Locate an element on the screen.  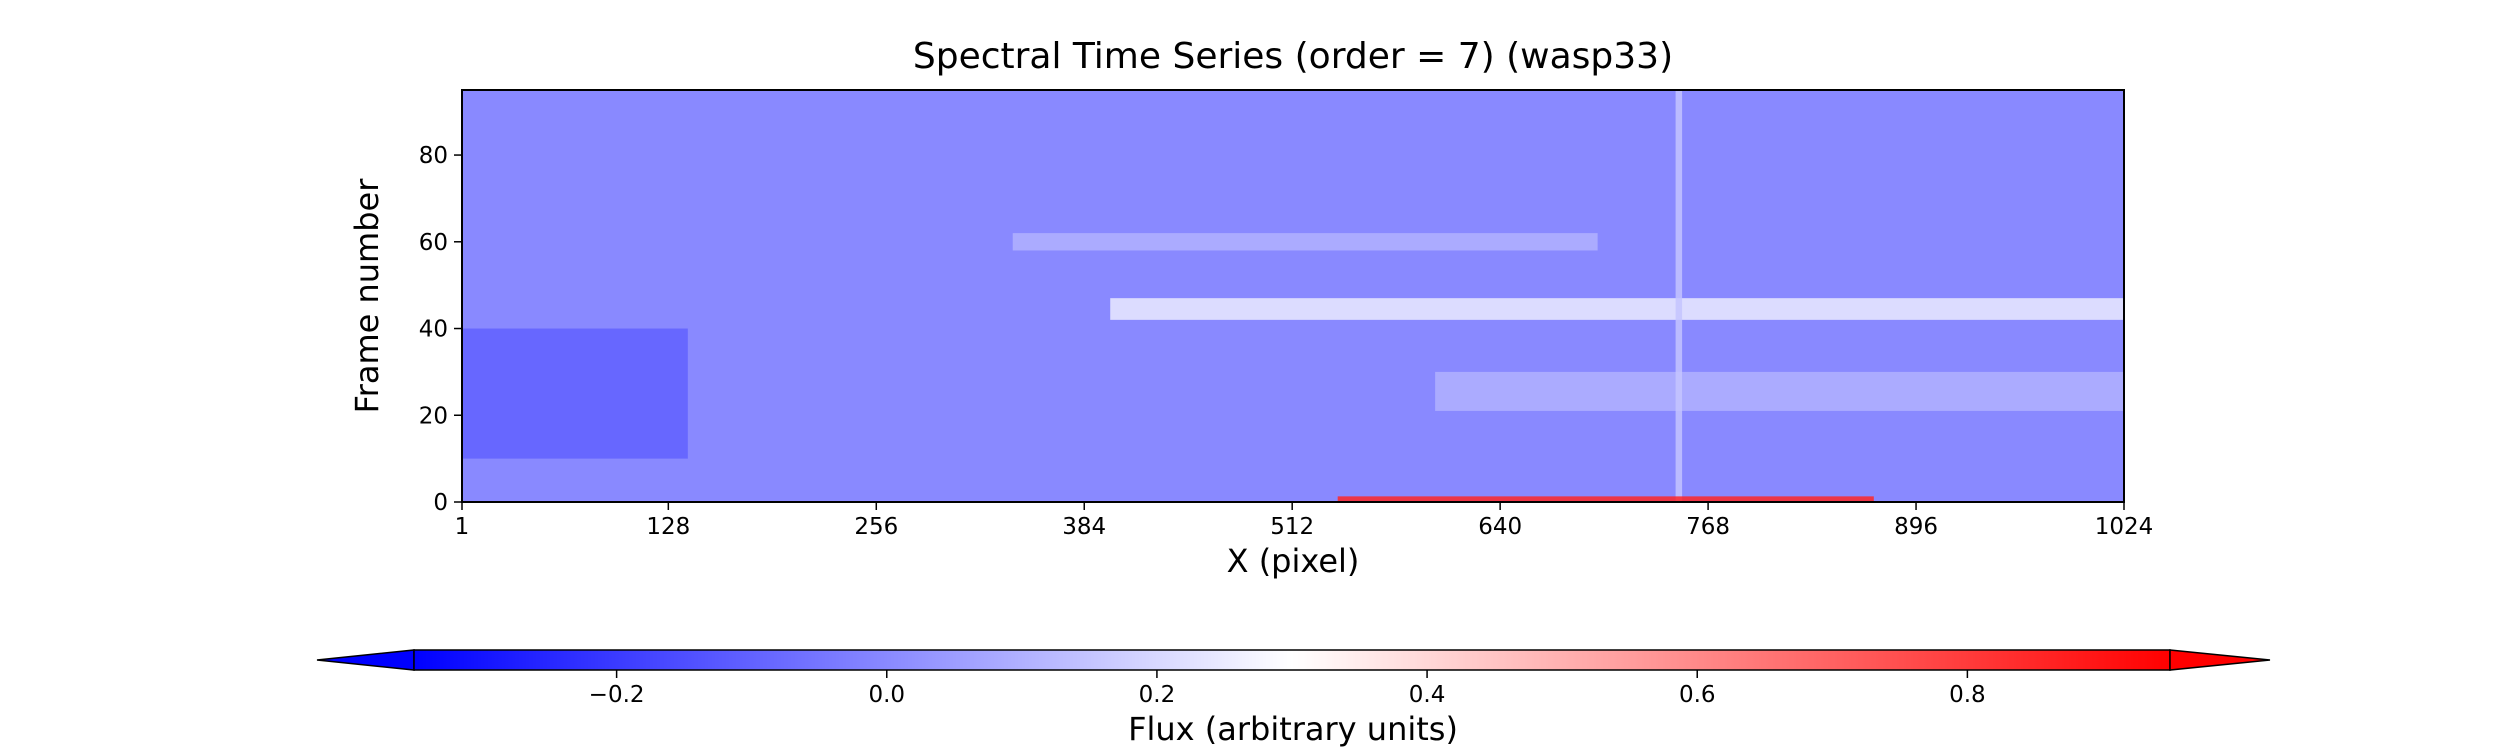
colorbar-tick-label: 0.4 is located at coordinates (1427, 695).